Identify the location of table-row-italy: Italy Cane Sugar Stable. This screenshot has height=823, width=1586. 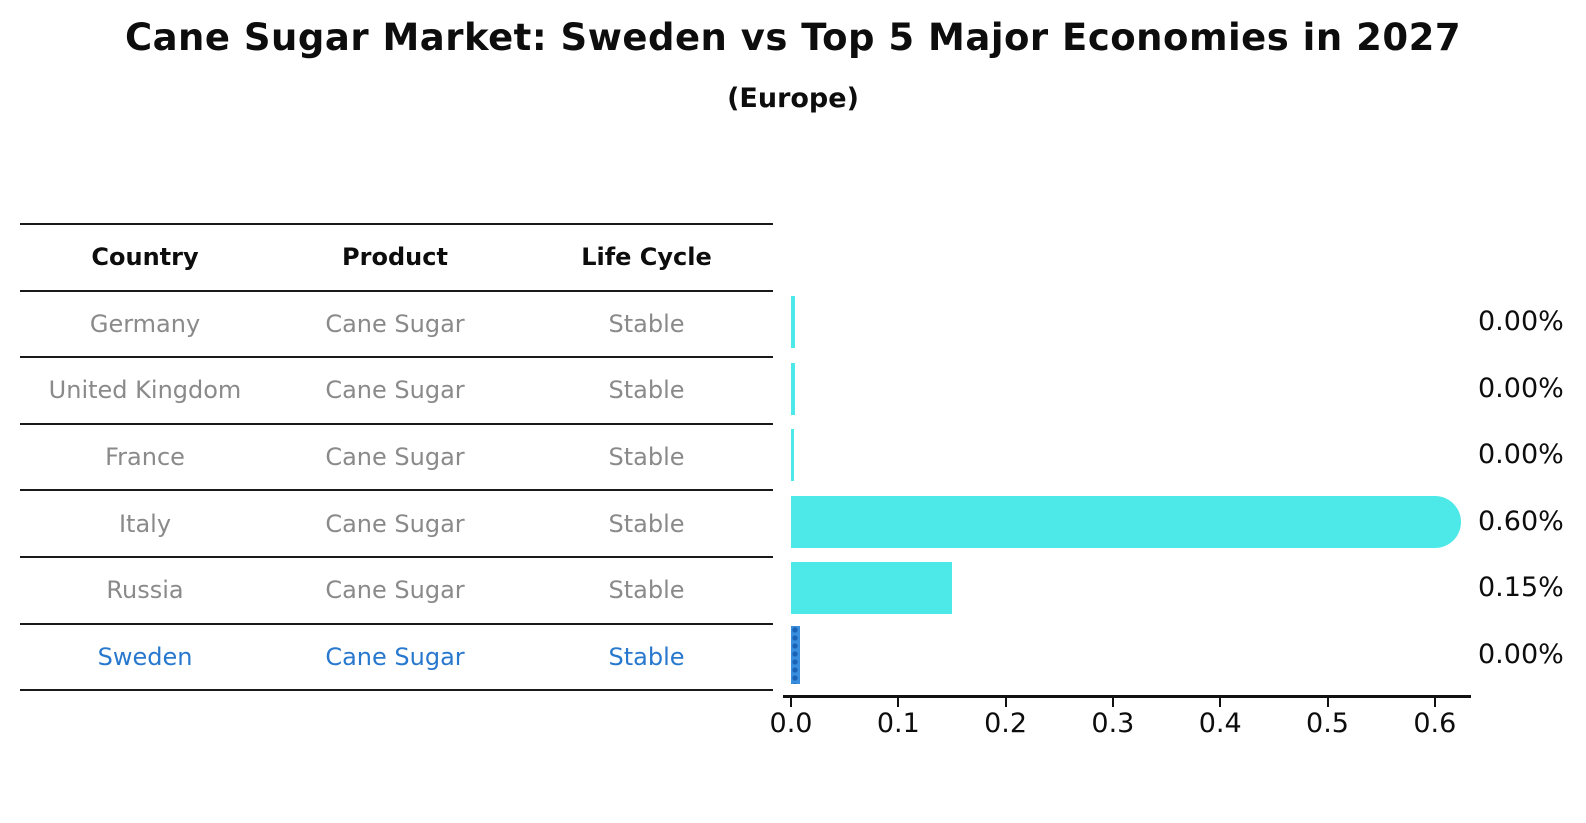
(396, 524).